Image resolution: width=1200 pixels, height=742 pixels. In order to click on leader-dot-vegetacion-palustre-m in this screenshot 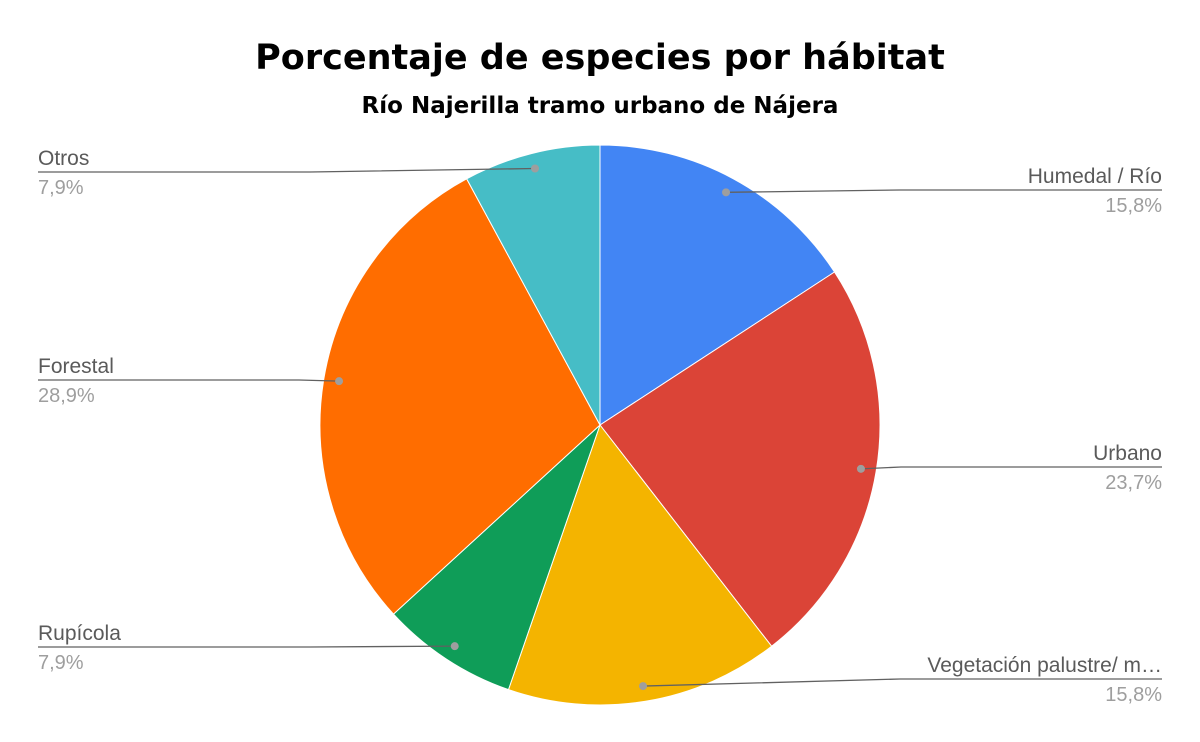, I will do `click(643, 686)`.